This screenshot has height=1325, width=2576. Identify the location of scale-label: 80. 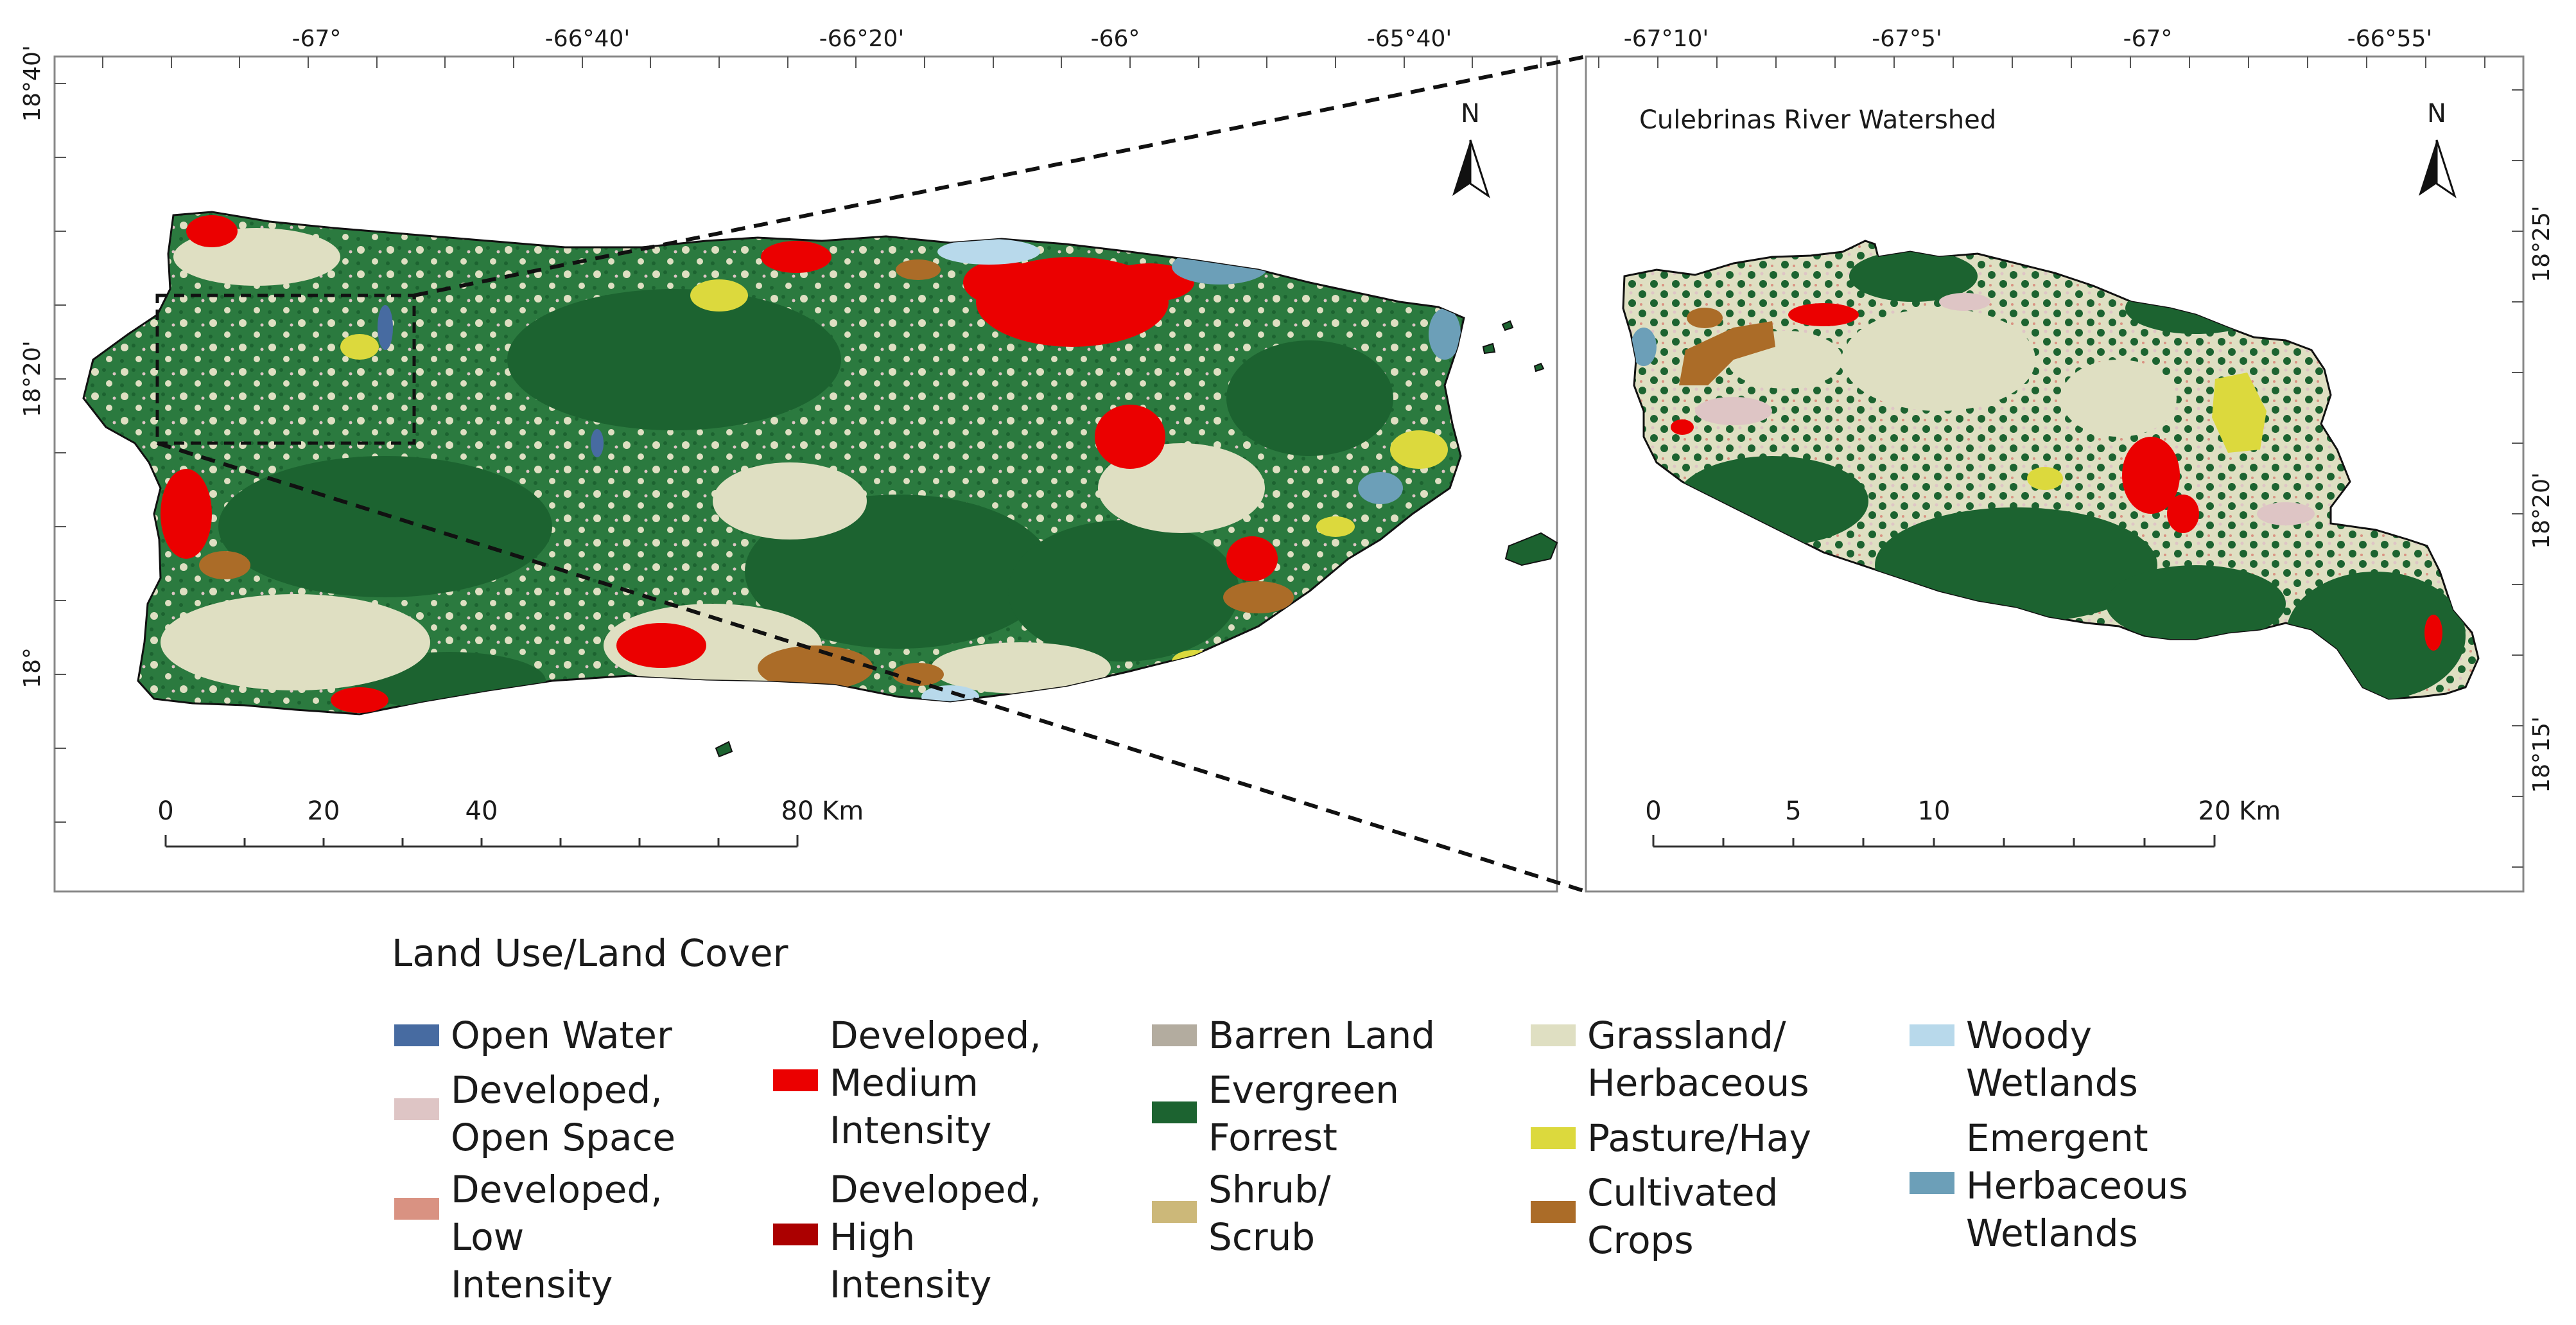
(797, 811).